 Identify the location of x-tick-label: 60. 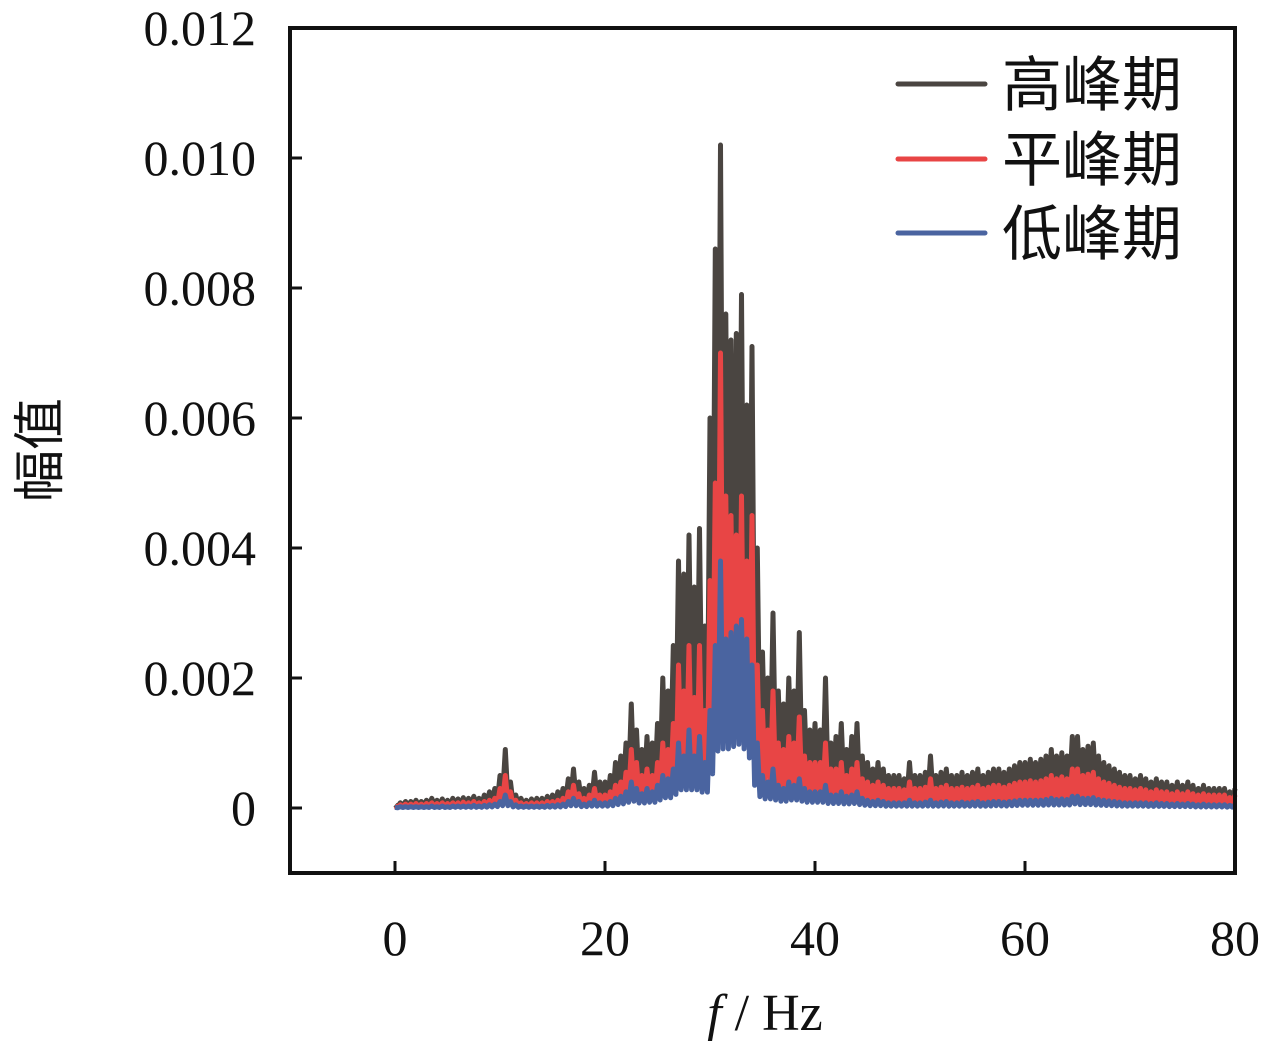
(1025, 938).